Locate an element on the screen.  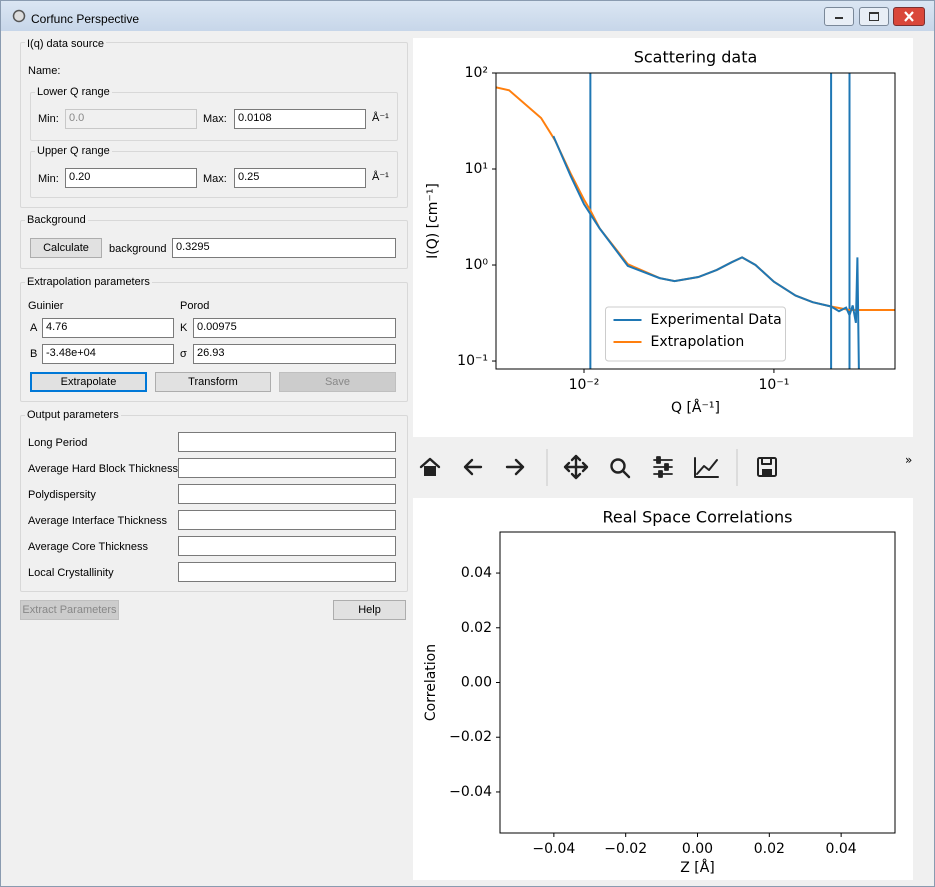
toolbar-overflow: » is located at coordinates (908, 460).